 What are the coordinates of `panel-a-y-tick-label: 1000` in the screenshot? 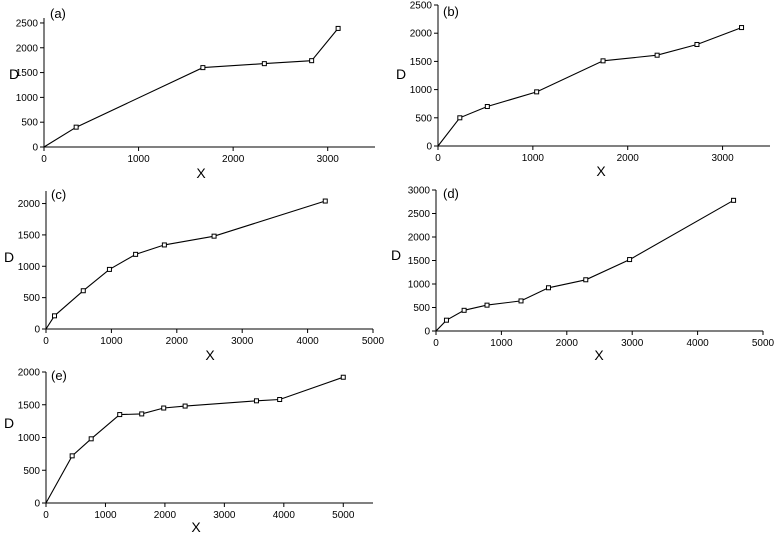 It's located at (27, 98).